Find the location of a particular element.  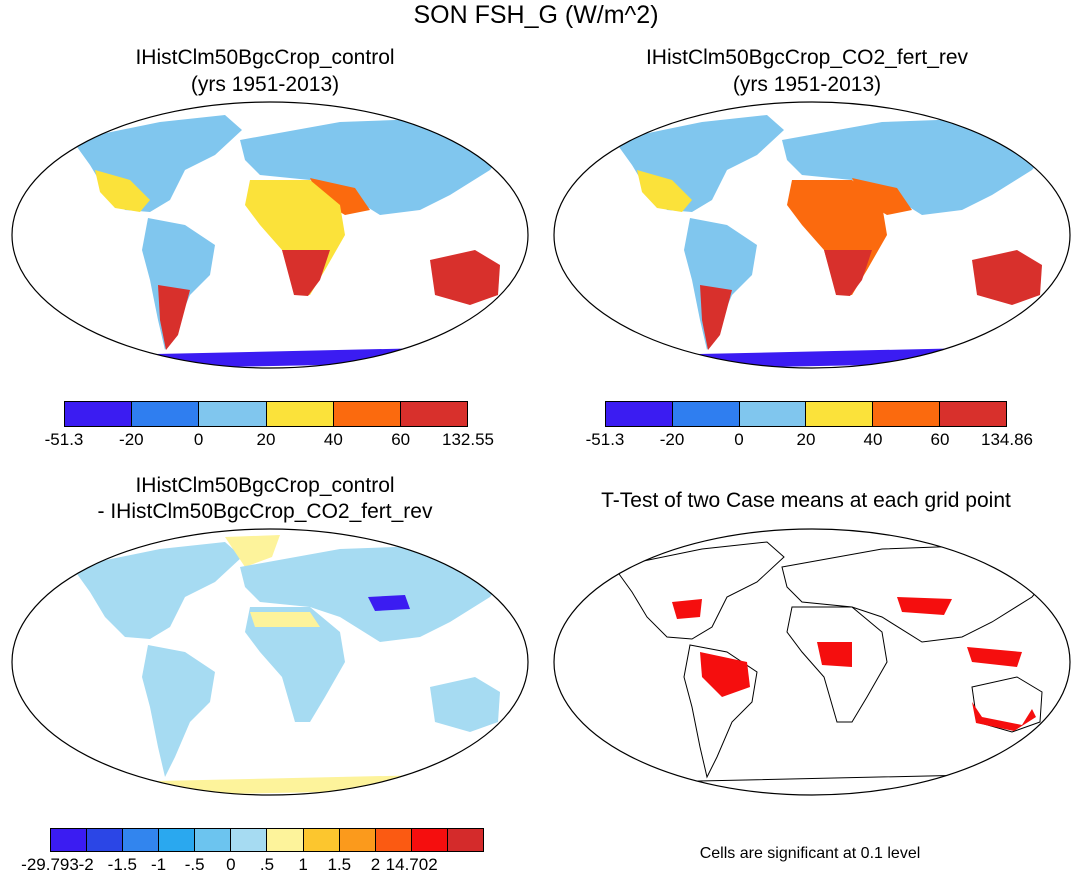

map-difference is located at coordinates (270, 662).